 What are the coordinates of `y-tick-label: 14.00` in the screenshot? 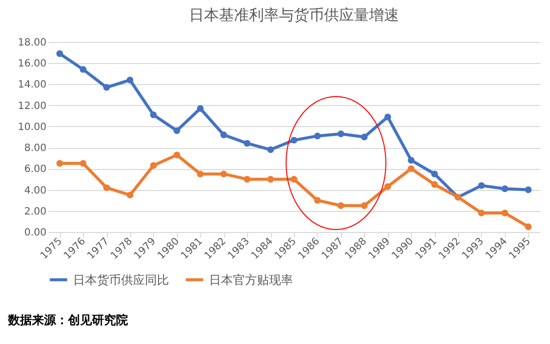 It's located at (32, 85).